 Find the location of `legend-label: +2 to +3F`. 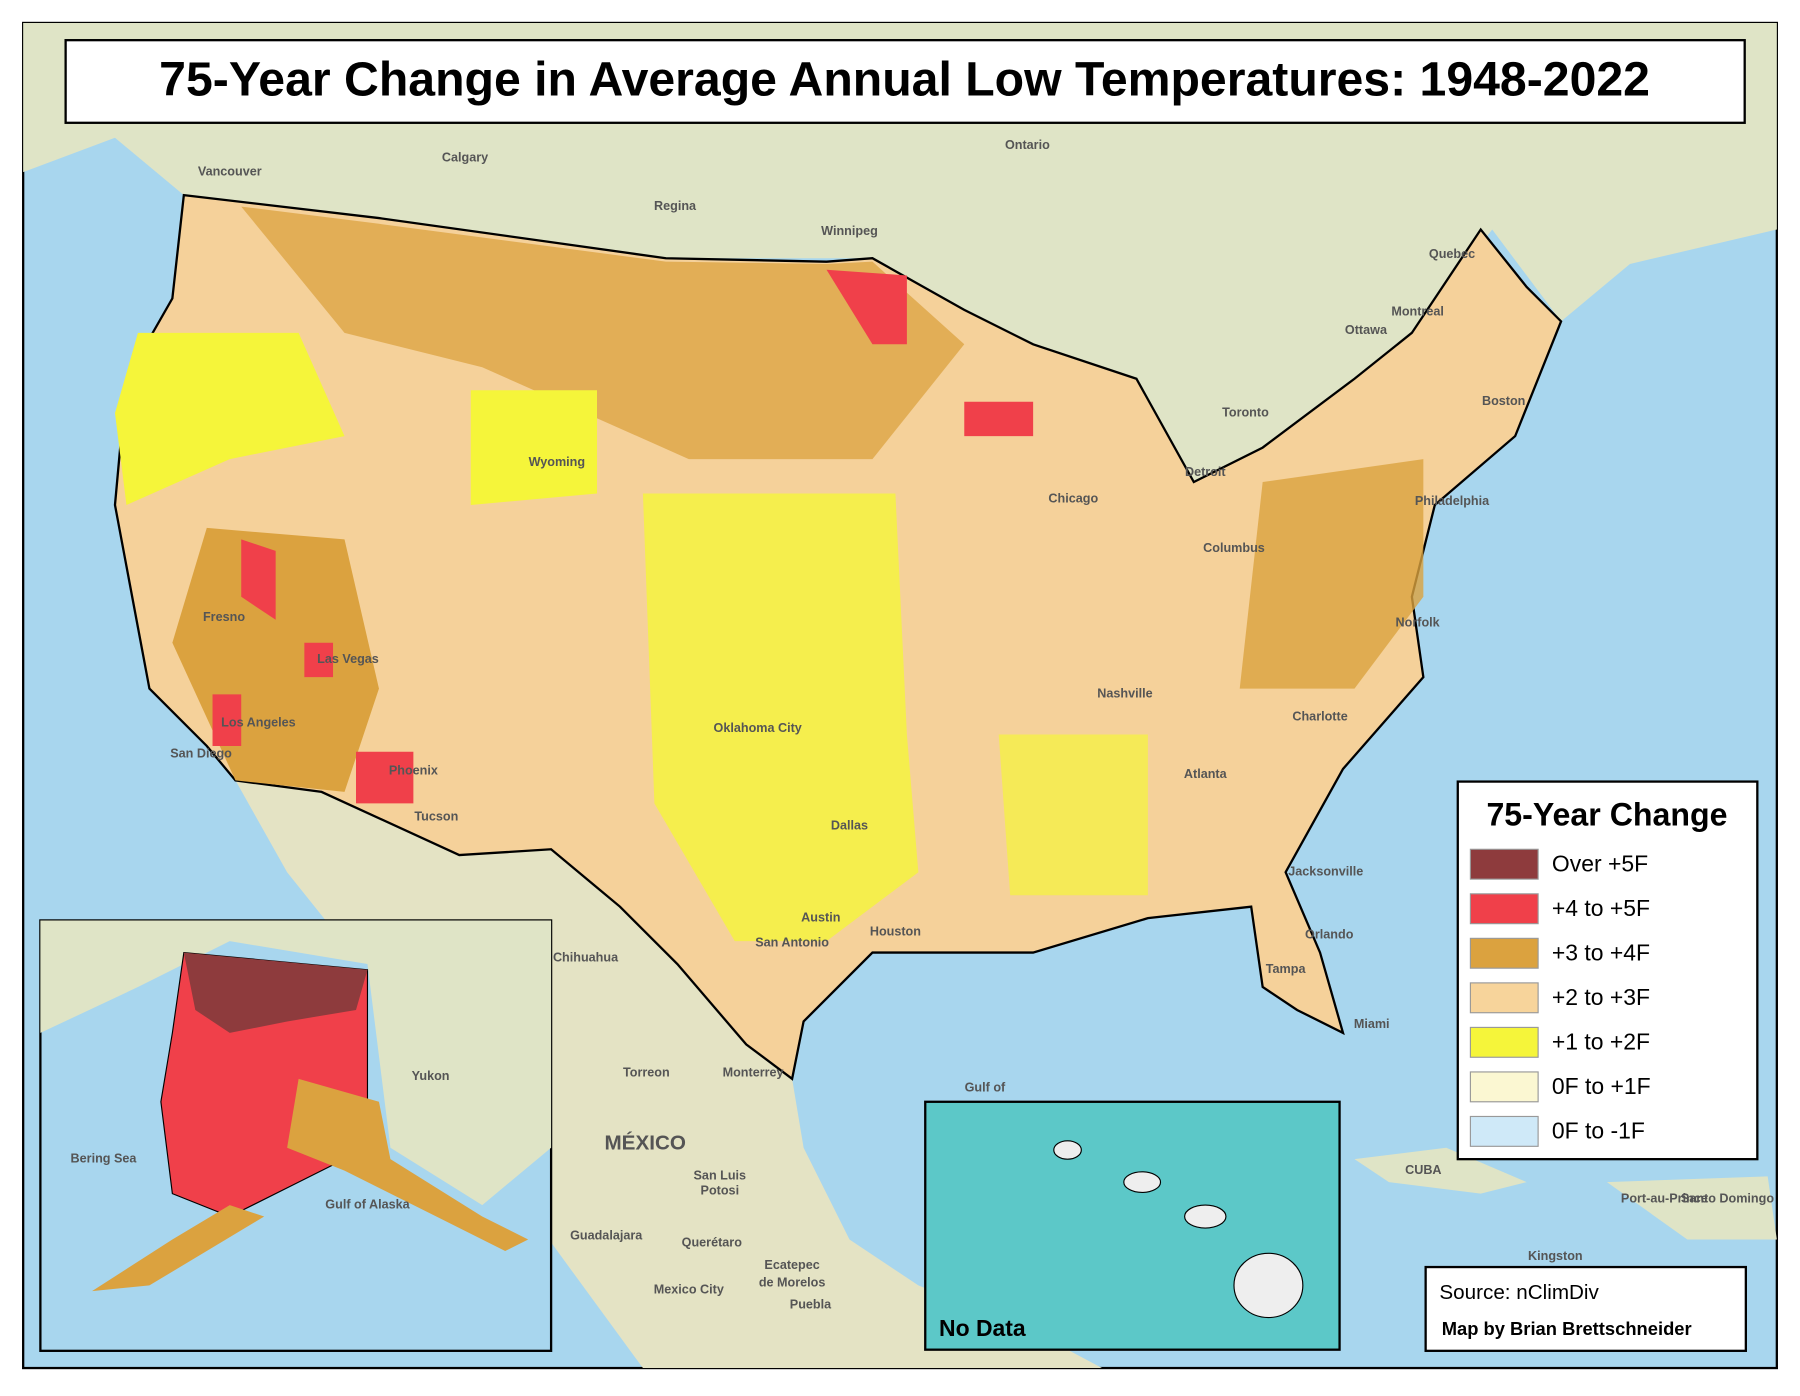

legend-label: +2 to +3F is located at coordinates (1601, 997).